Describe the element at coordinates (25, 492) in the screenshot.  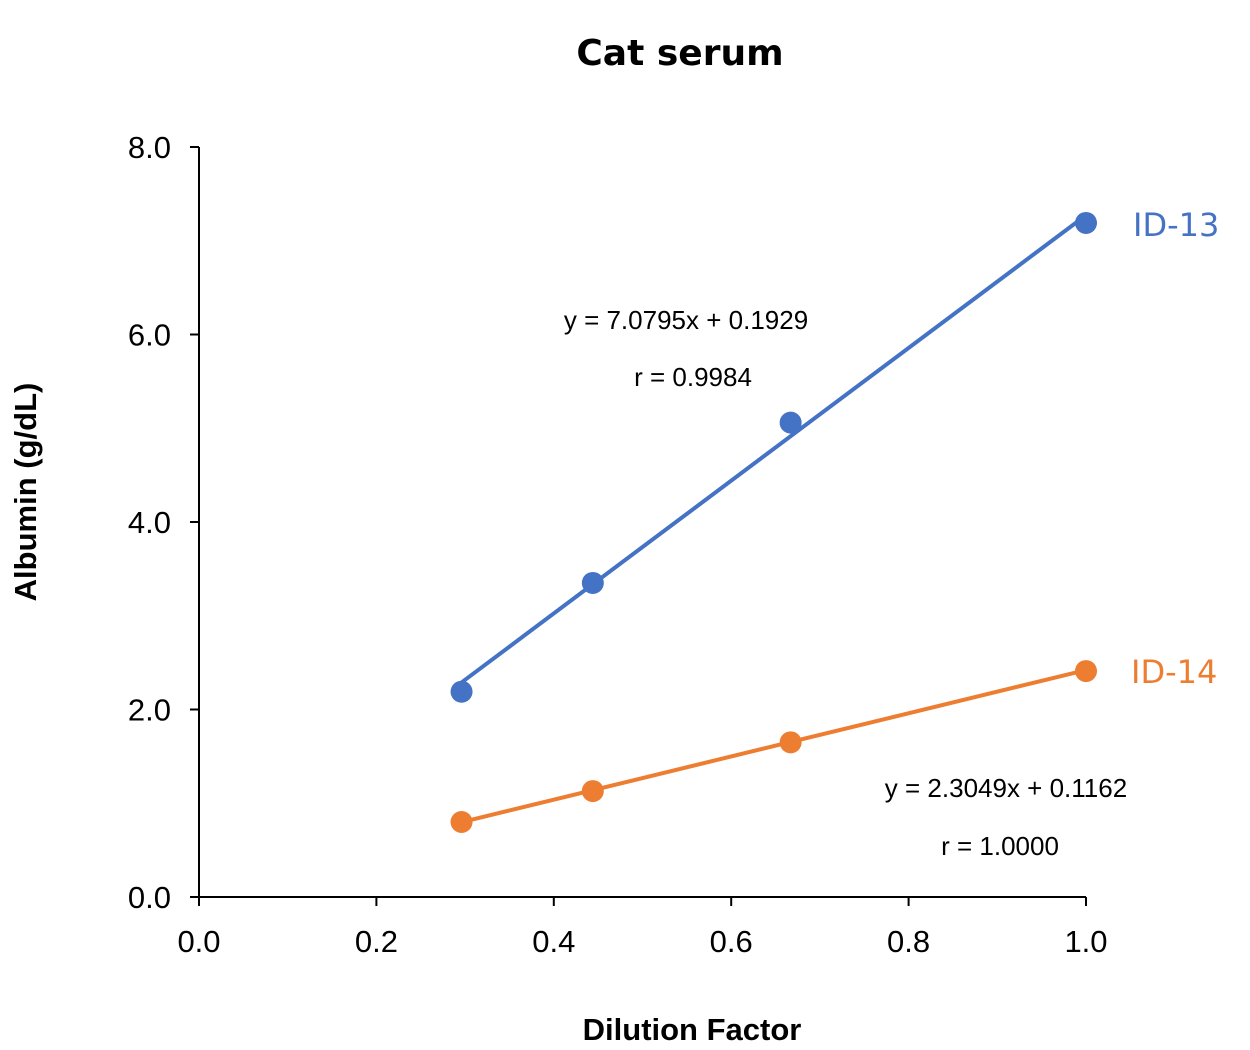
I see `y-axis-label: Albumin (g/dL)` at that location.